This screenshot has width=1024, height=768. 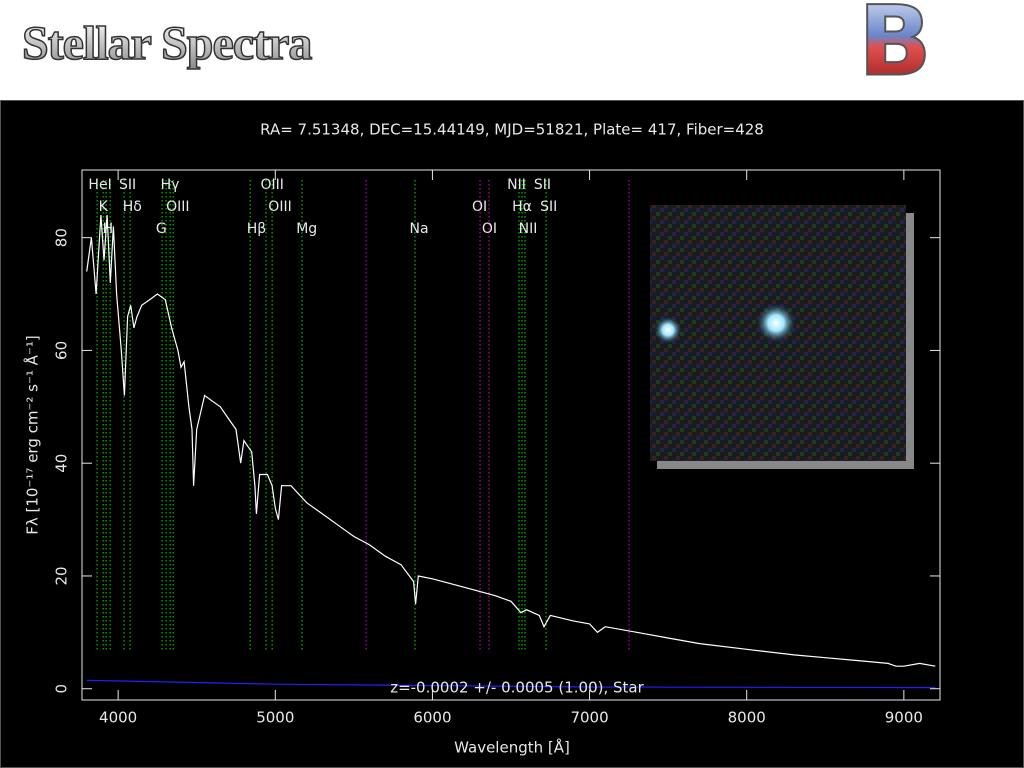 What do you see at coordinates (782, 337) in the screenshot?
I see `thumbnail` at bounding box center [782, 337].